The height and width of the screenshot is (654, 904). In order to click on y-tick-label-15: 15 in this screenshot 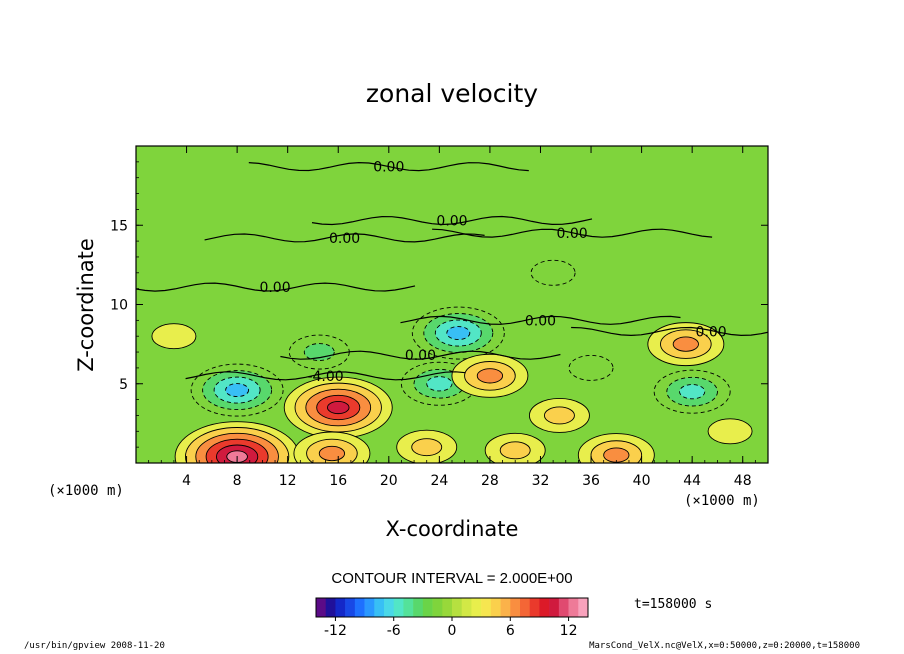, I will do `click(119, 226)`.